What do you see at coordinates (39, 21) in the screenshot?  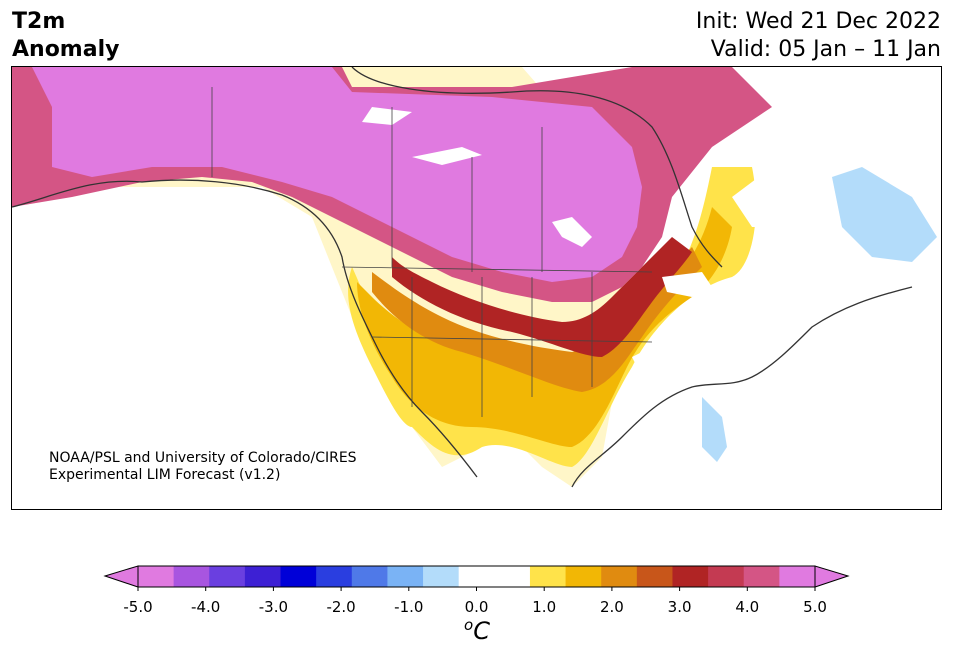 I see `title-line-1: T2m` at bounding box center [39, 21].